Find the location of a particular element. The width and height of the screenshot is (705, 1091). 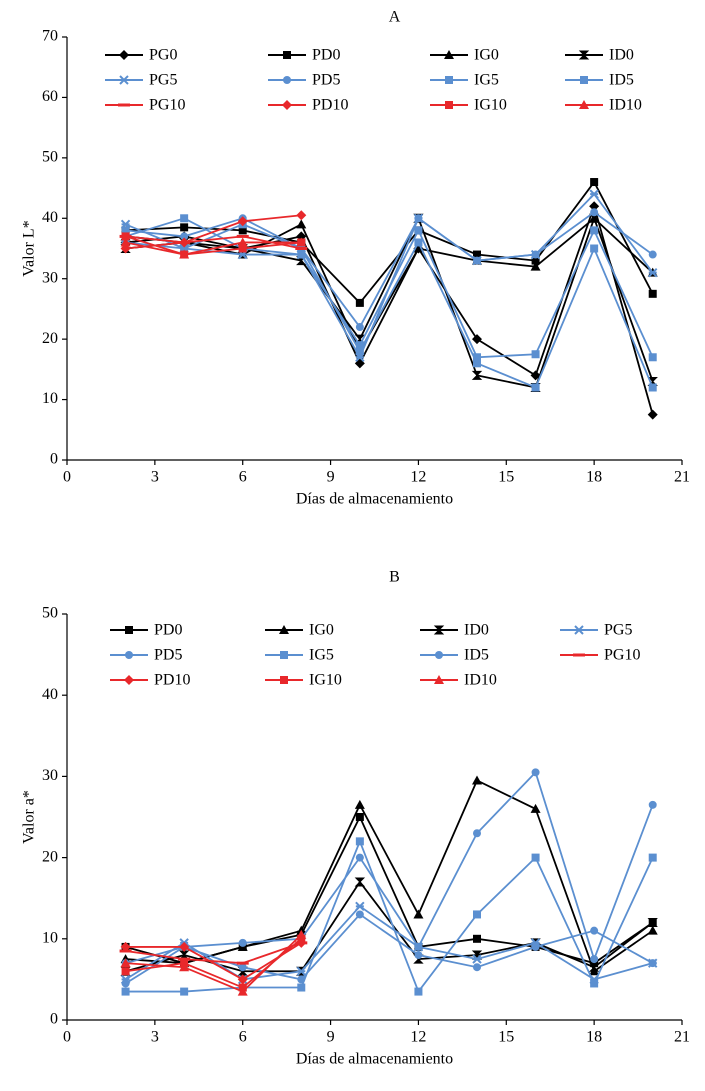

x-tick-label: 21 is located at coordinates (682, 477).